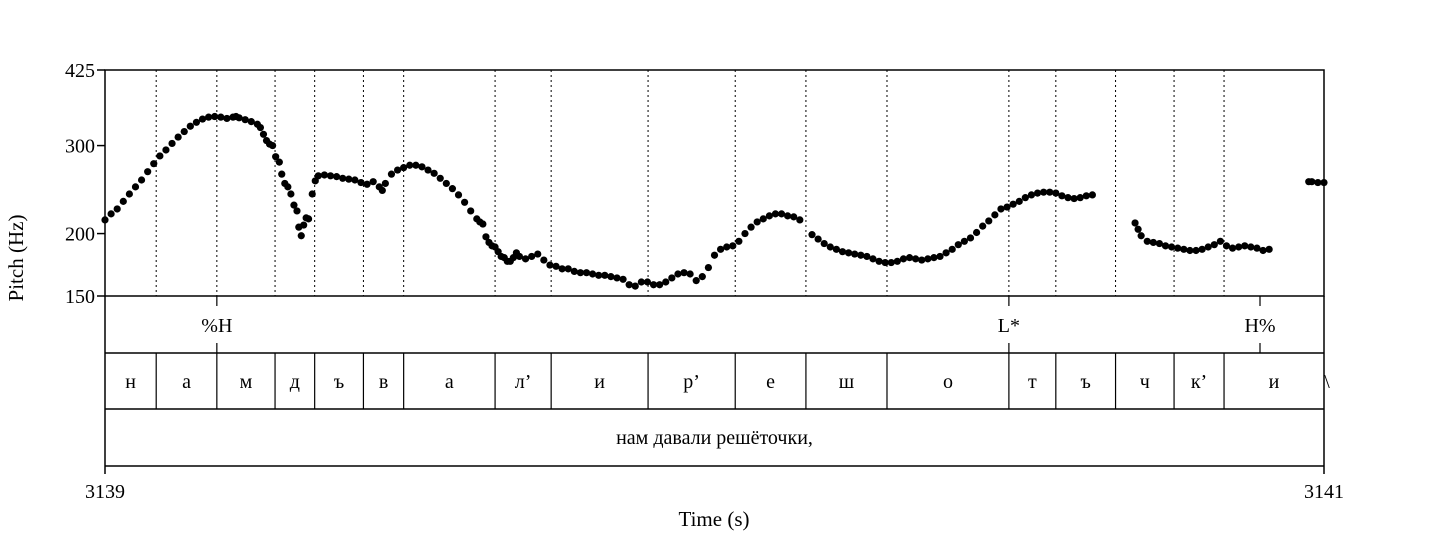 The width and height of the screenshot is (1429, 536). What do you see at coordinates (1145, 382) in the screenshot?
I see `segment-label: ч` at bounding box center [1145, 382].